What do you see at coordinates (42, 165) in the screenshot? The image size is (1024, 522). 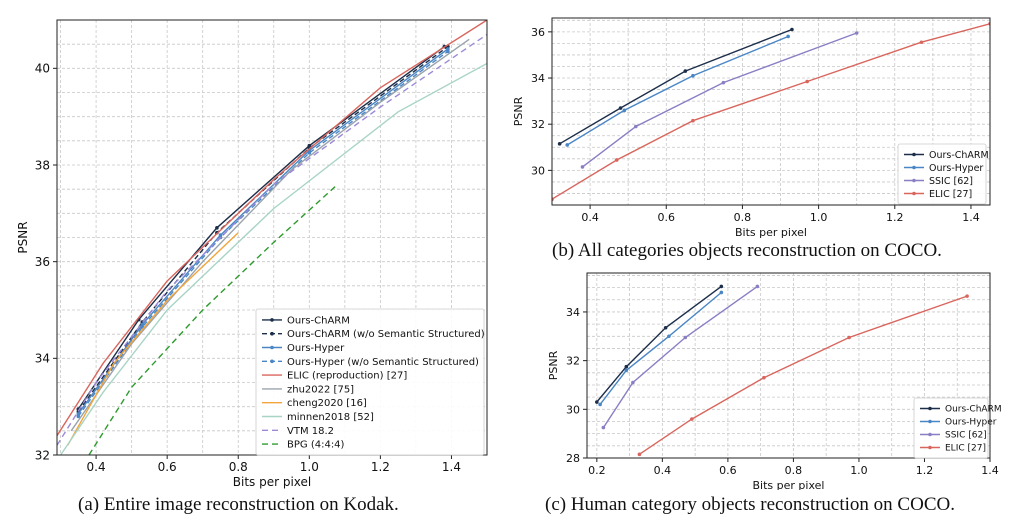 I see `y-tick-label: 38` at bounding box center [42, 165].